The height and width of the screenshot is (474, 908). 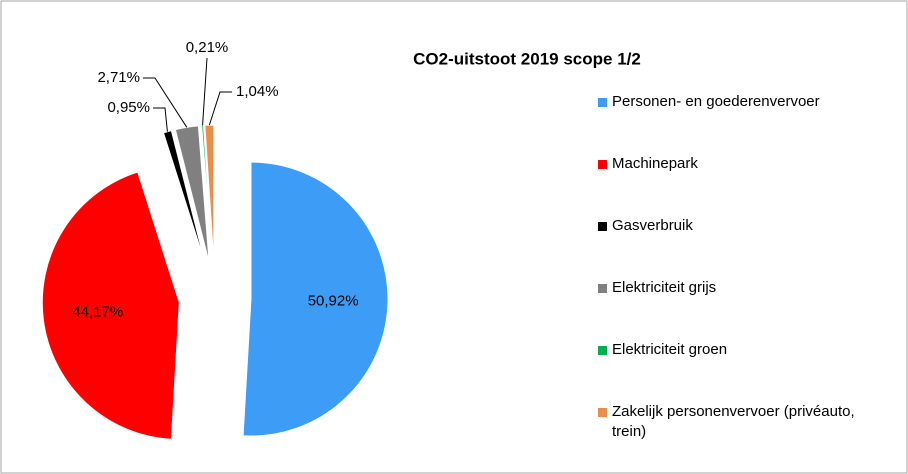 What do you see at coordinates (527, 58) in the screenshot?
I see `chart-title: CO2-uitstoot 2019 scope 1/2` at bounding box center [527, 58].